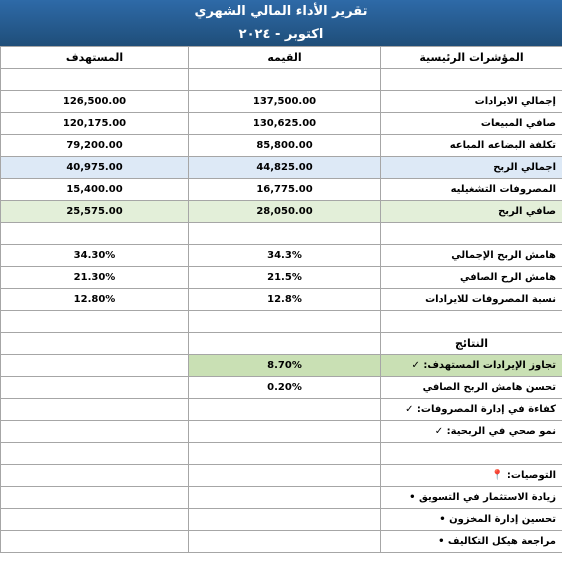 This screenshot has height=564, width=562. I want to click on row: زيادة الاستثمار في التسويق •, so click(281, 497).